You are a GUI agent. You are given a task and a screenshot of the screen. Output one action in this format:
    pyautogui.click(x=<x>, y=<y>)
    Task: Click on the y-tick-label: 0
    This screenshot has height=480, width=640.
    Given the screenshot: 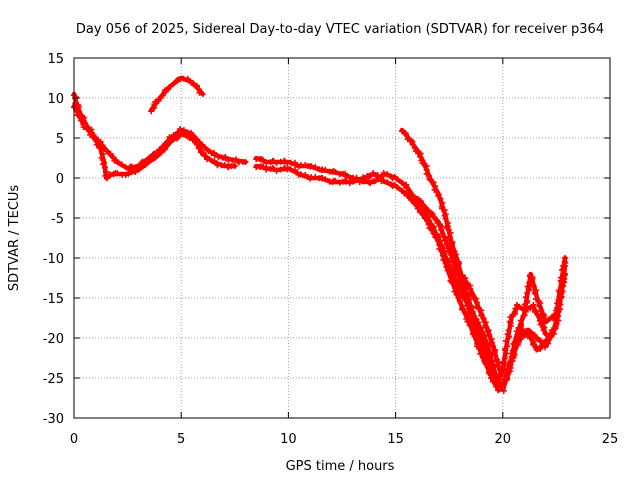 What is the action you would take?
    pyautogui.click(x=60, y=179)
    